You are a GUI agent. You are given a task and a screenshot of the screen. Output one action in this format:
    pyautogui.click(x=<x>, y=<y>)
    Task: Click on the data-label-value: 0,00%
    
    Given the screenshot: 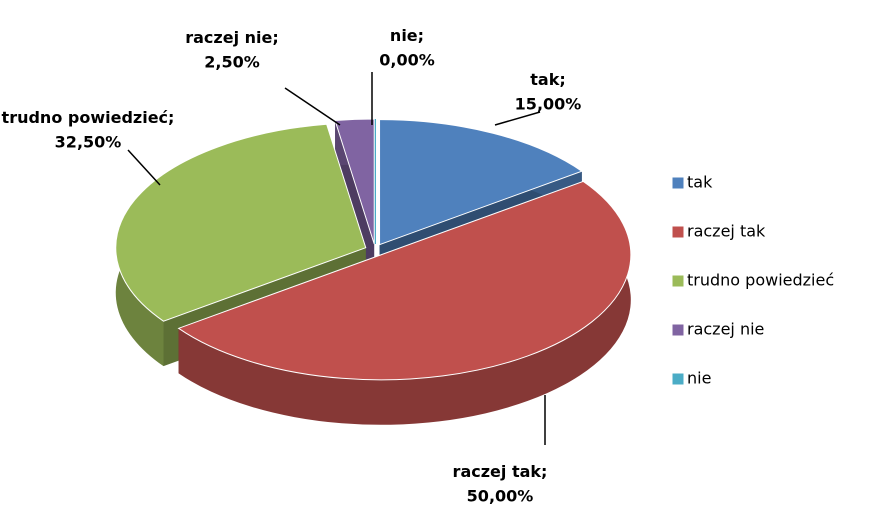 What is the action you would take?
    pyautogui.click(x=407, y=60)
    